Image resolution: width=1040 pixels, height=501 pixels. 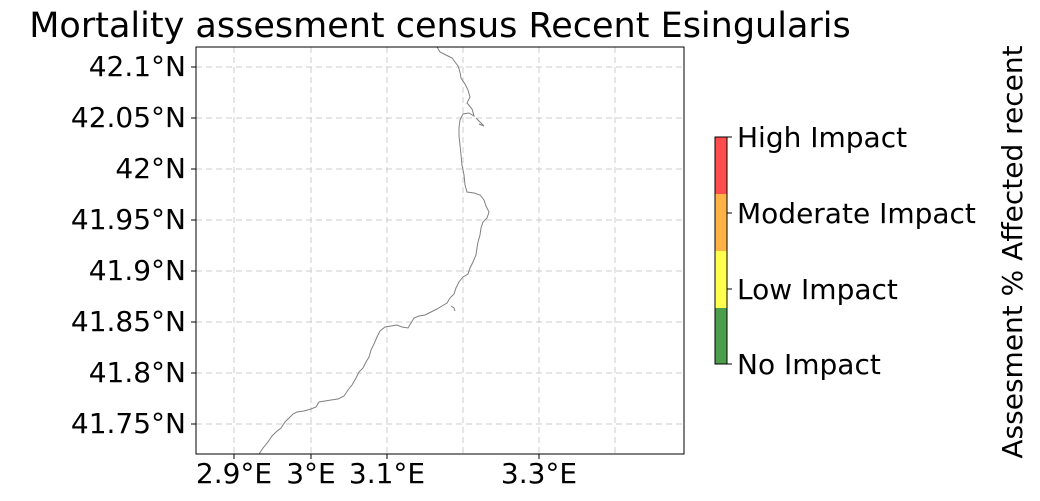 What do you see at coordinates (311, 473) in the screenshot?
I see `x-tick-label: 3°E` at bounding box center [311, 473].